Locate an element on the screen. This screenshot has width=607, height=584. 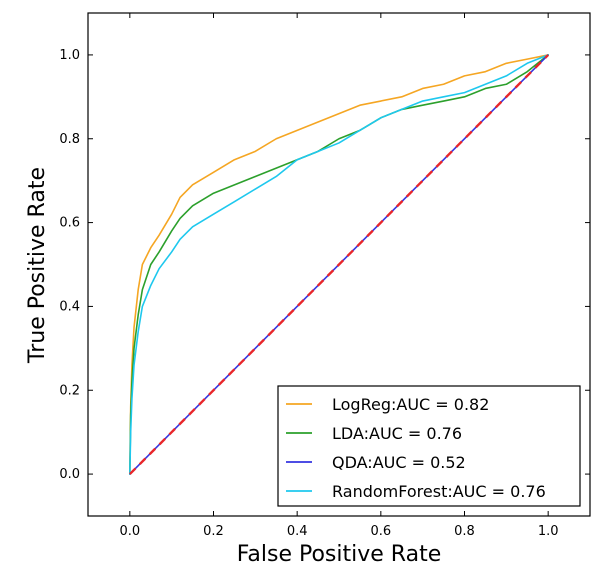
x-tick-label: 0.0 is located at coordinates (129, 531).